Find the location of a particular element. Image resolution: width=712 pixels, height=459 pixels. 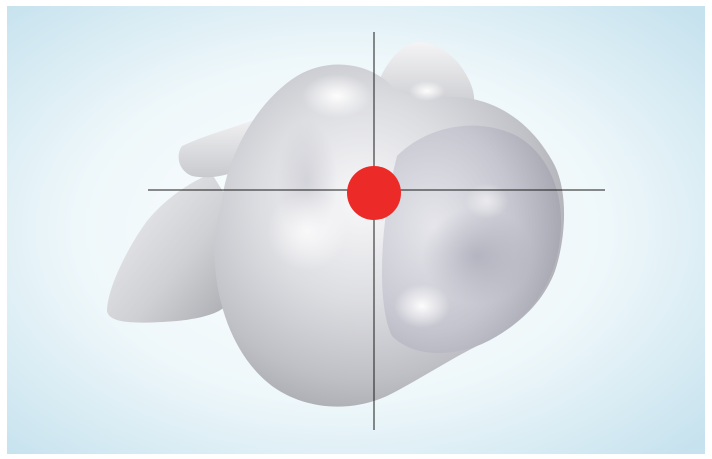

mesh-shading is located at coordinates (477, 256).